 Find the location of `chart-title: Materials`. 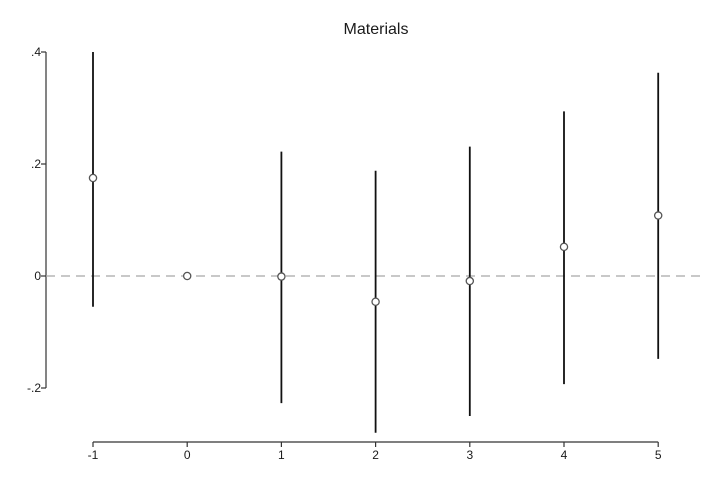

chart-title: Materials is located at coordinates (376, 29).